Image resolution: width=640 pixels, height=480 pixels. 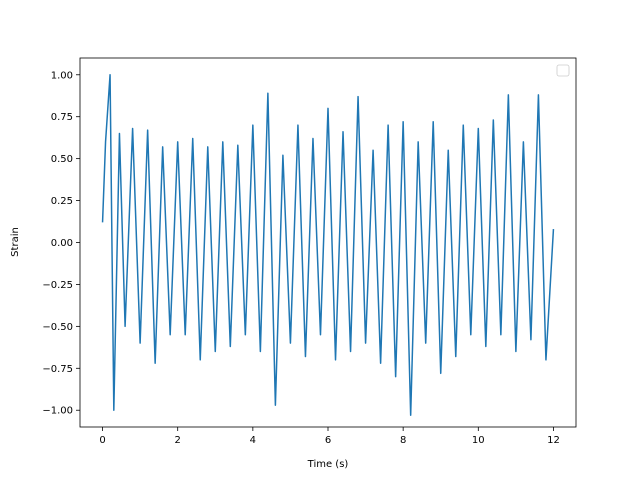 I want to click on y-tick-label: −0.25, so click(x=57, y=285).